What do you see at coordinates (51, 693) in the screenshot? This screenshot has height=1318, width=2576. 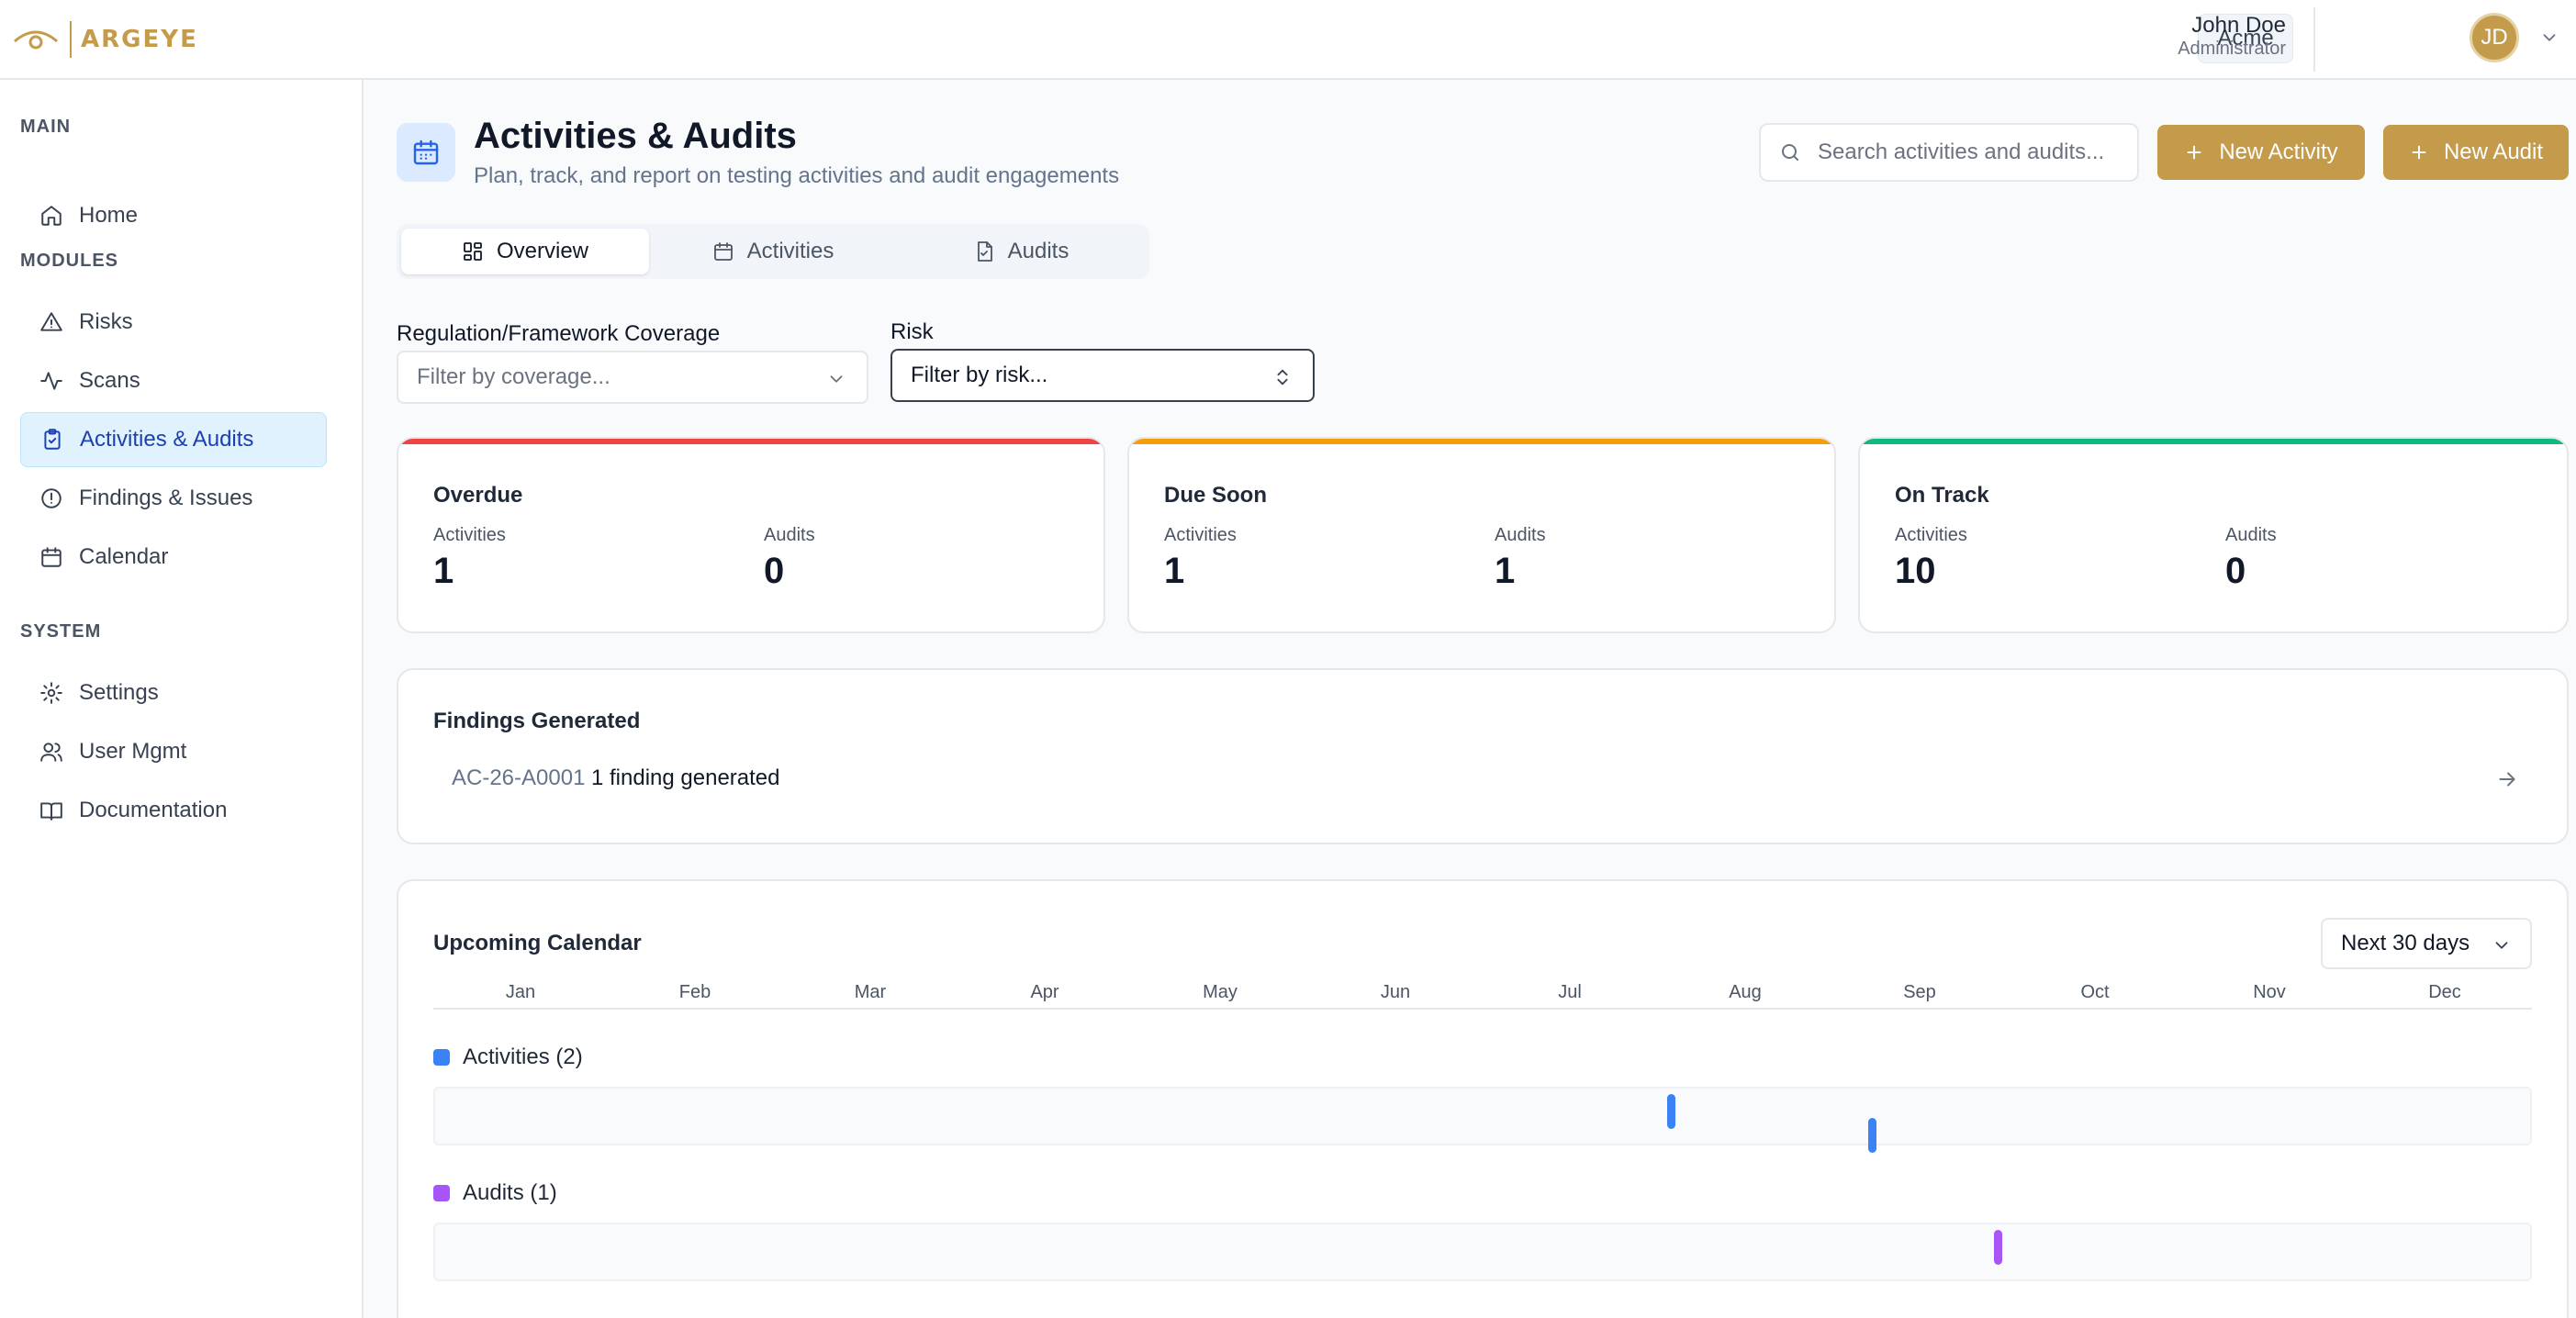 I see `gear-icon` at bounding box center [51, 693].